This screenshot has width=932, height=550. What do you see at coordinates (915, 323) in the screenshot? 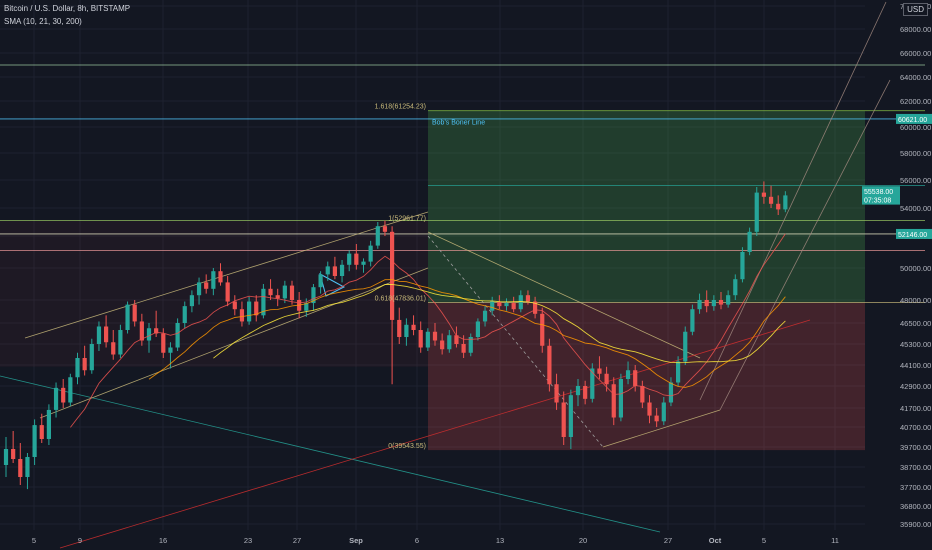
I see `price-tick-label: 46500.00` at bounding box center [915, 323].